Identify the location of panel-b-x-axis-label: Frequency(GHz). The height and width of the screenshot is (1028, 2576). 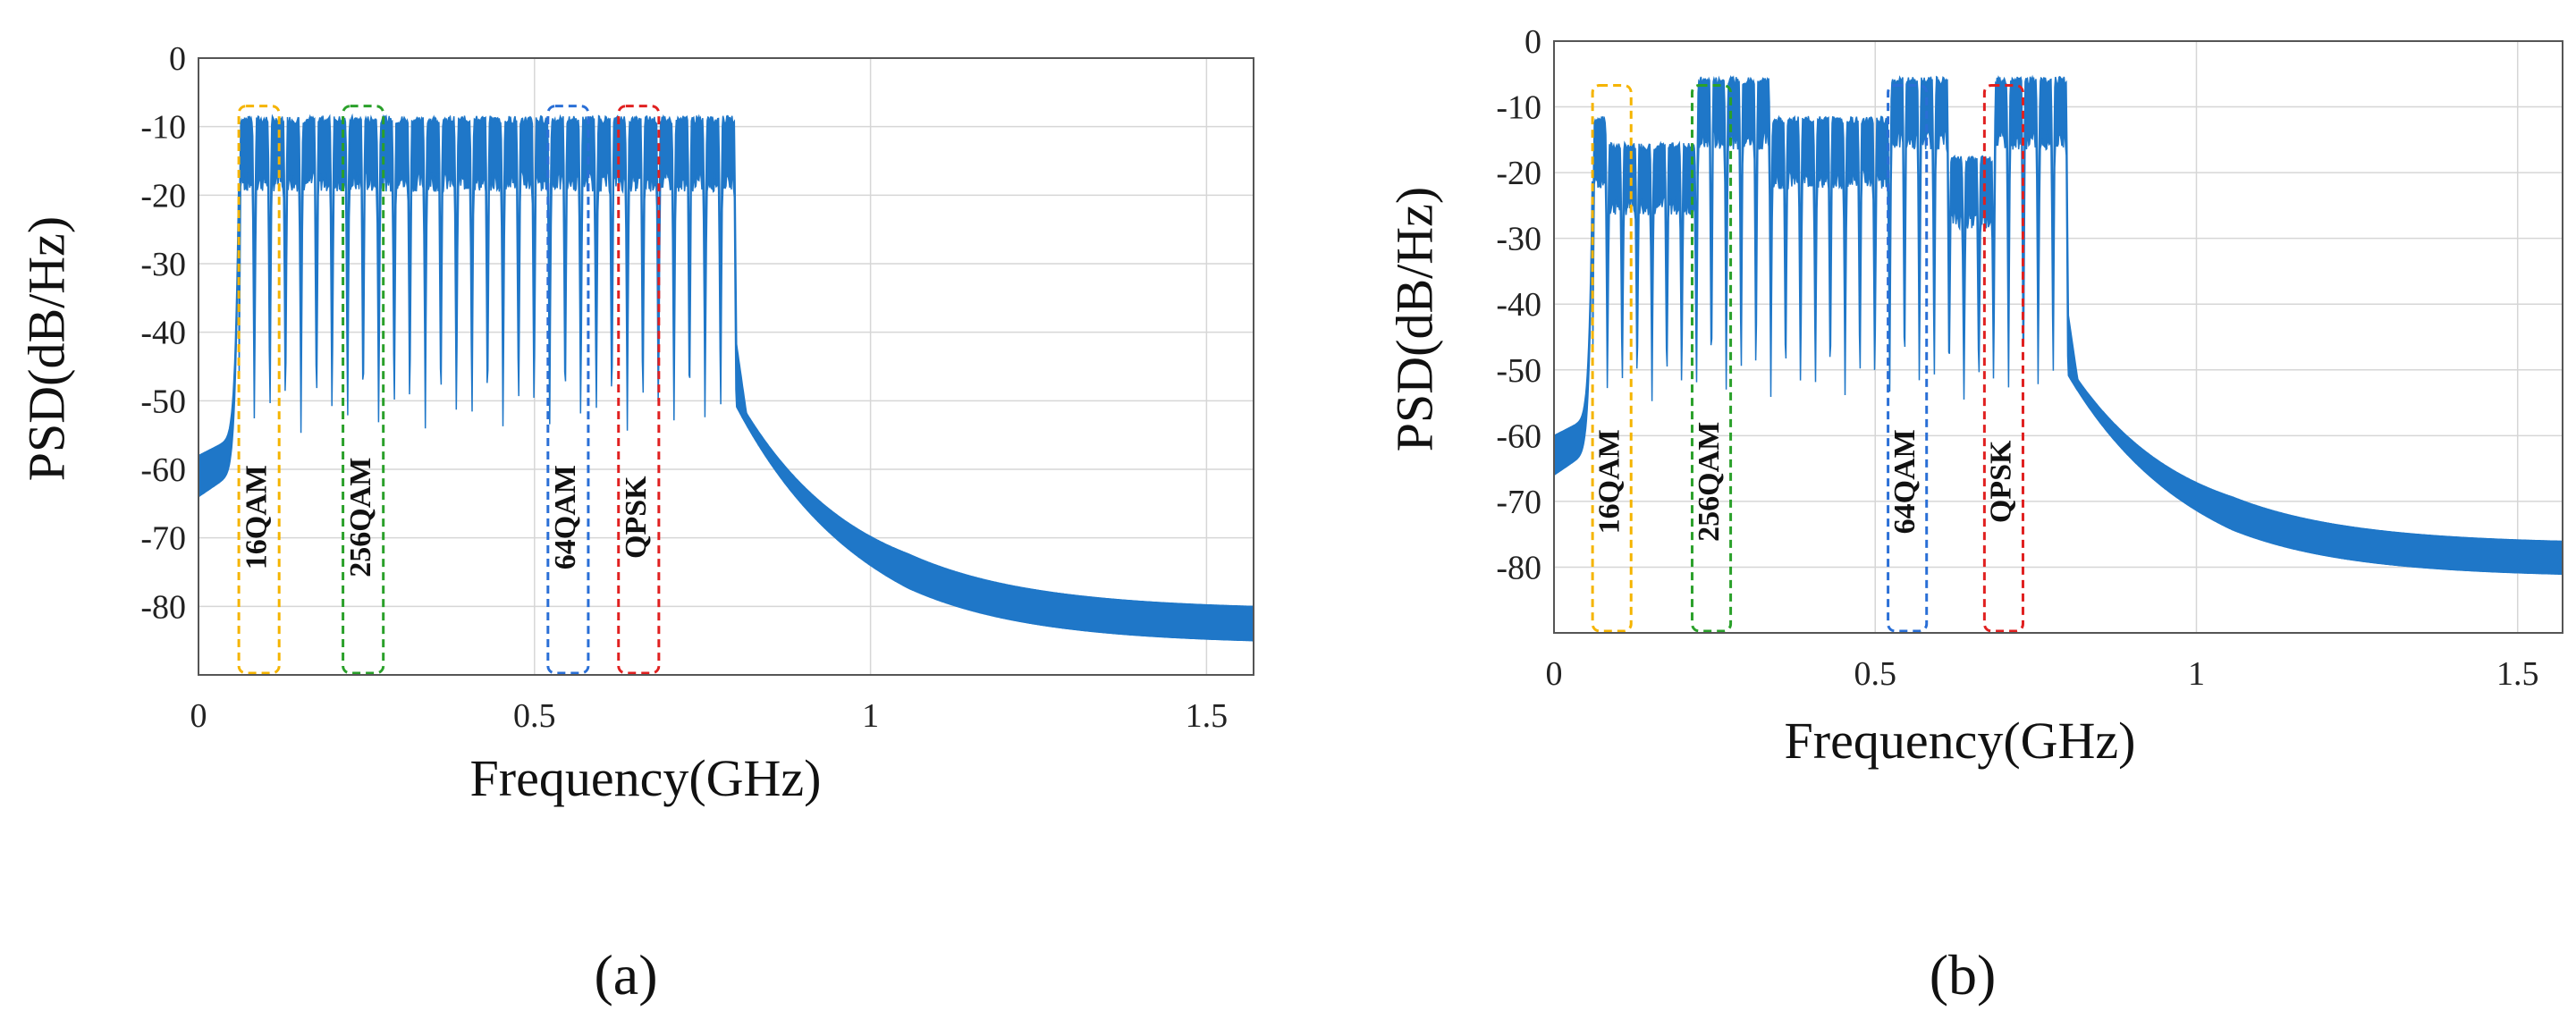
(1960, 741).